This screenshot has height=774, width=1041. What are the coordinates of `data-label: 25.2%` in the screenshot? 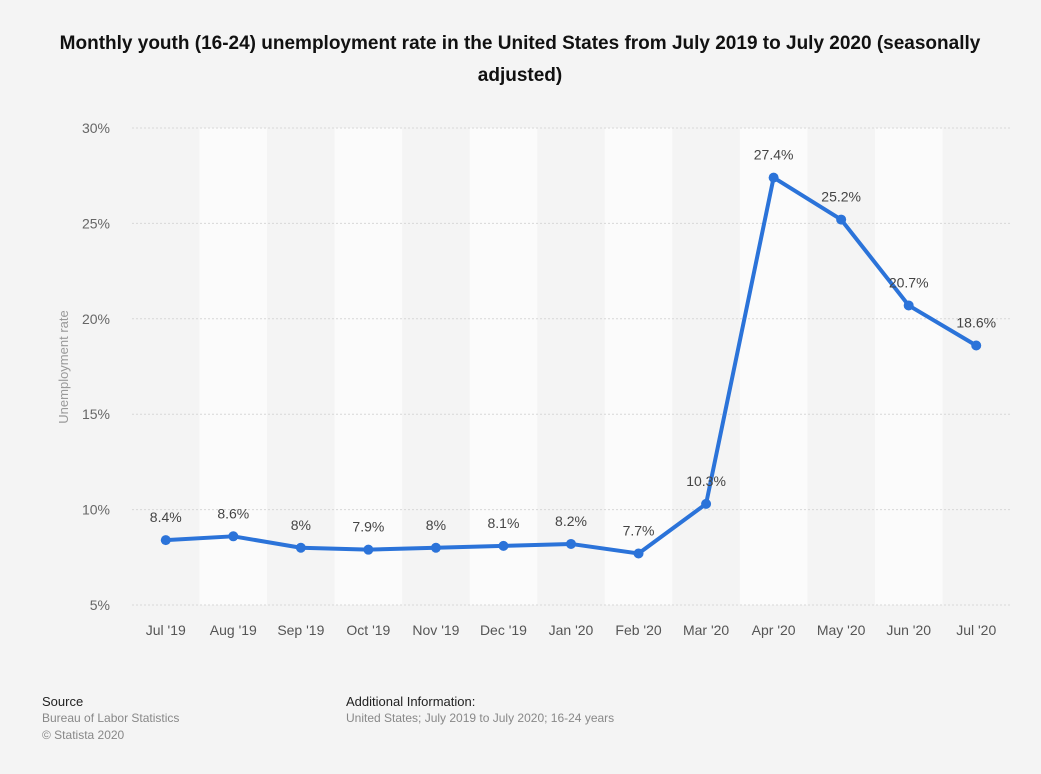 It's located at (841, 197).